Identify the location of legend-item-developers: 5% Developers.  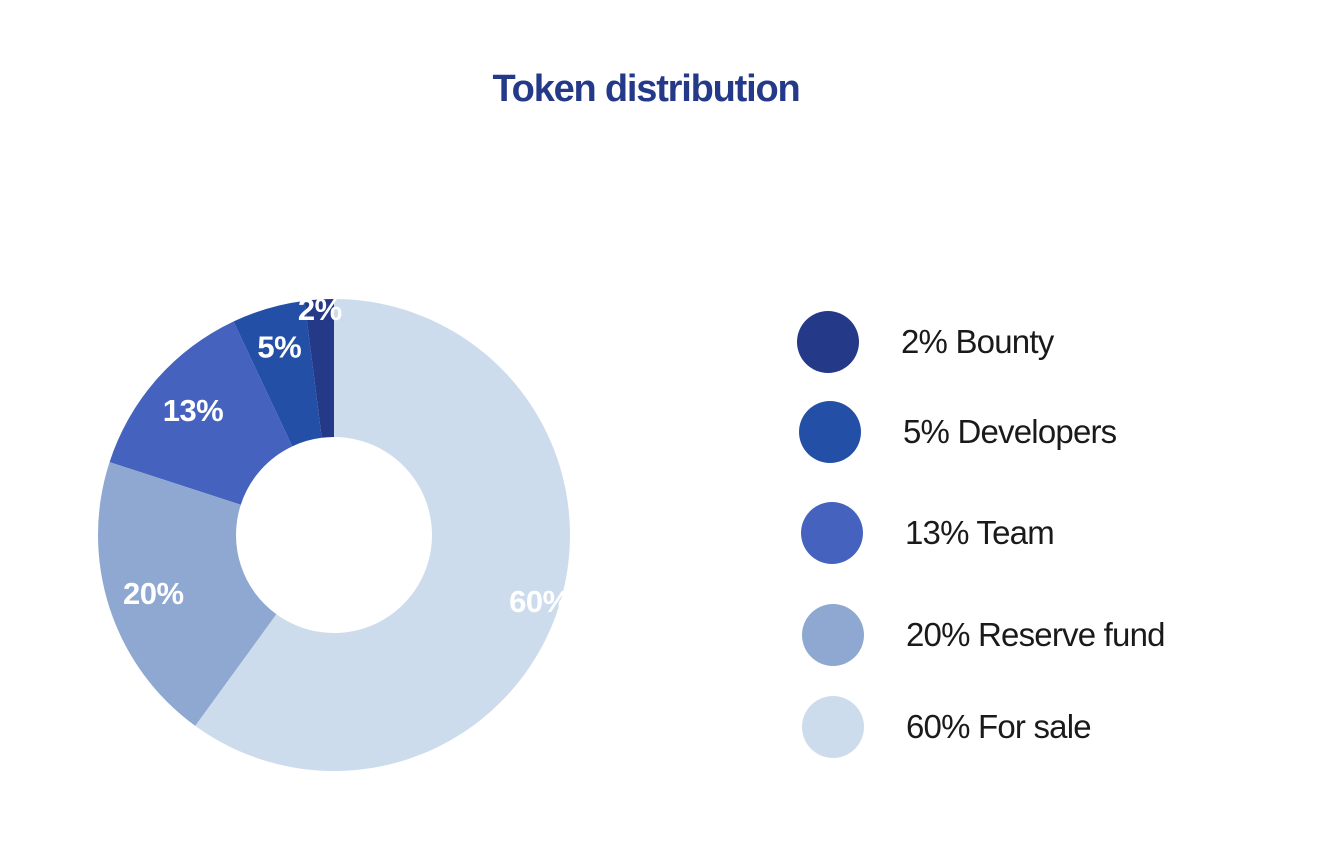
(958, 432).